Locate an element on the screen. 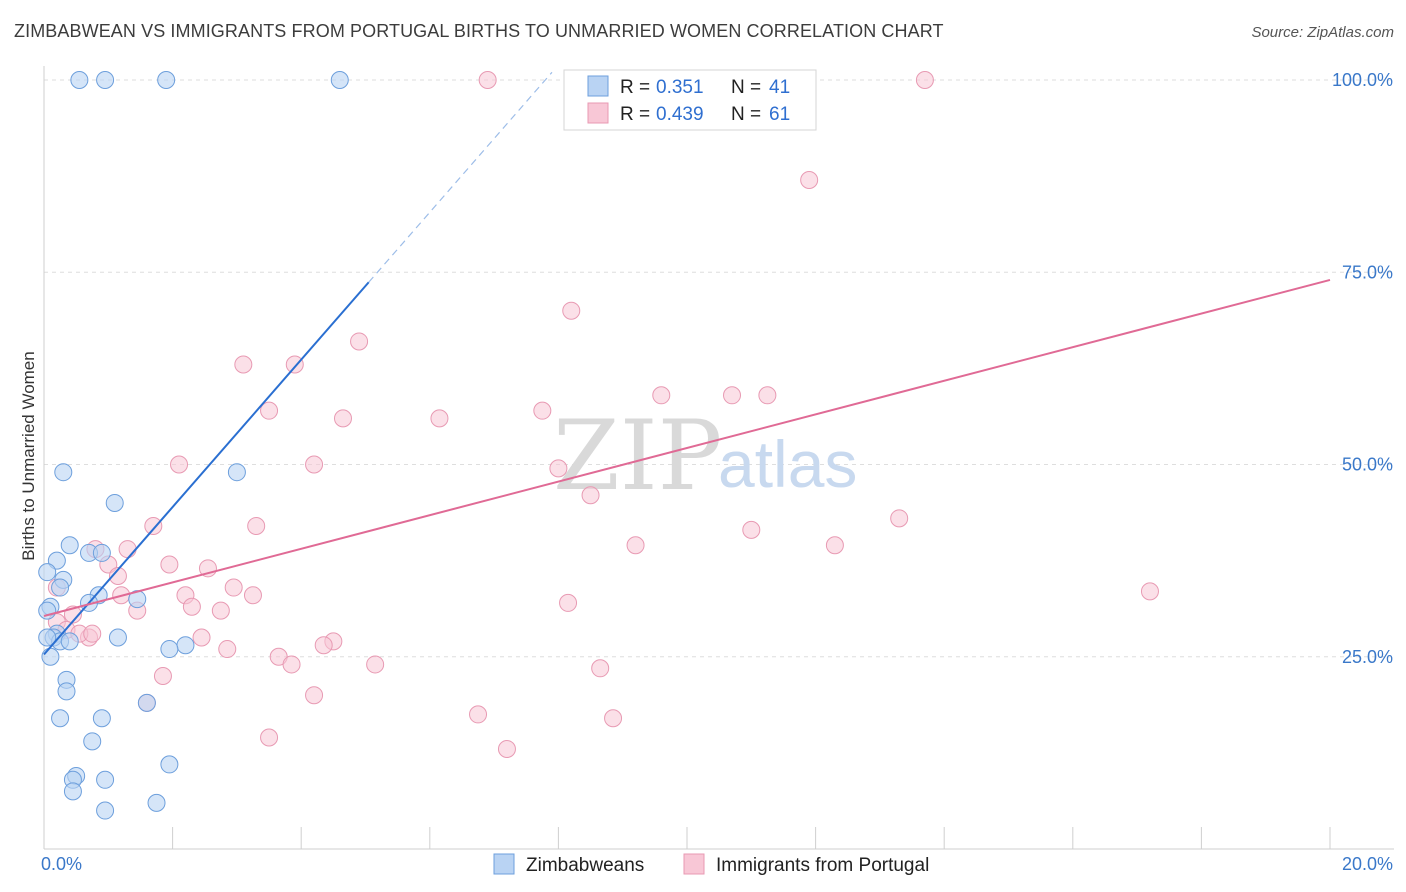 Image resolution: width=1406 pixels, height=892 pixels. watermark: ZIP atlas is located at coordinates (705, 456).